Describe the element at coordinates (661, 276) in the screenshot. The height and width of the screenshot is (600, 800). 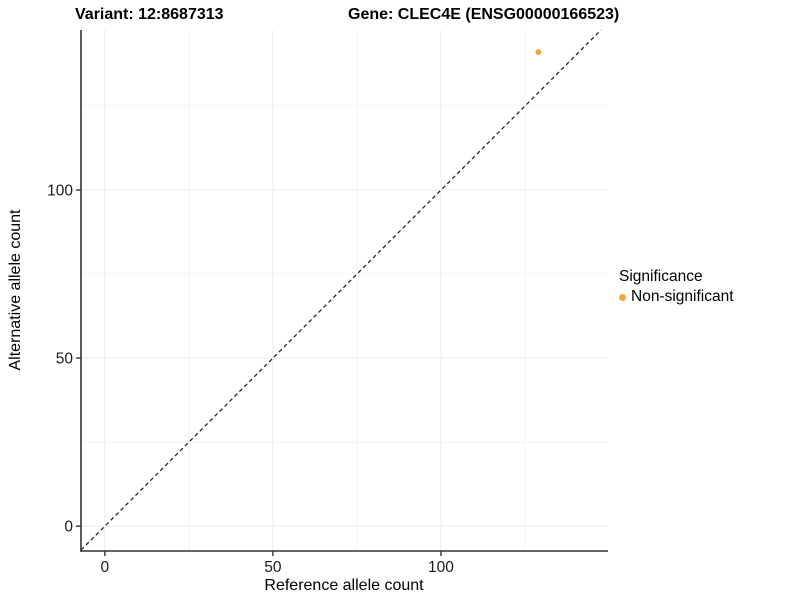
I see `legend-title: Significance` at that location.